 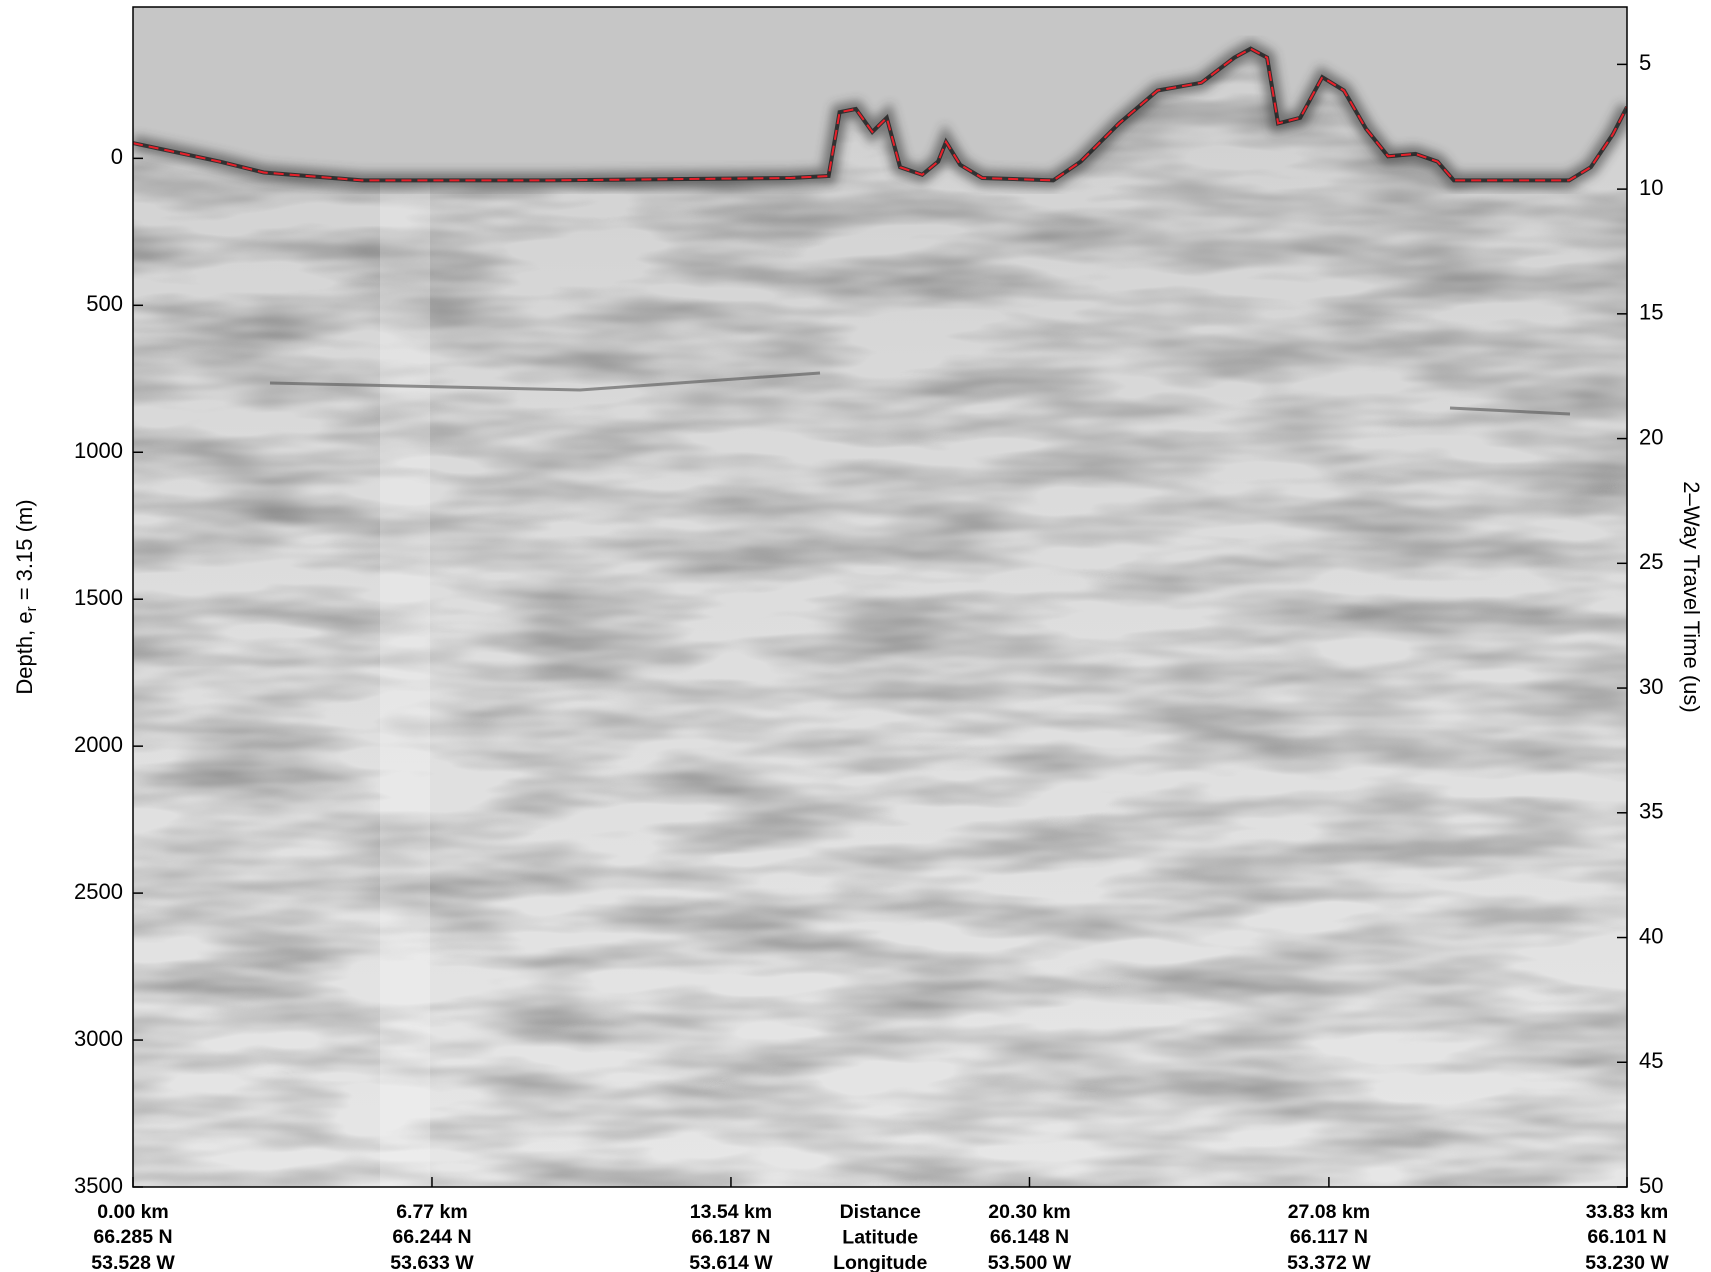 I want to click on y-tick-label: 2000, so click(x=98, y=744).